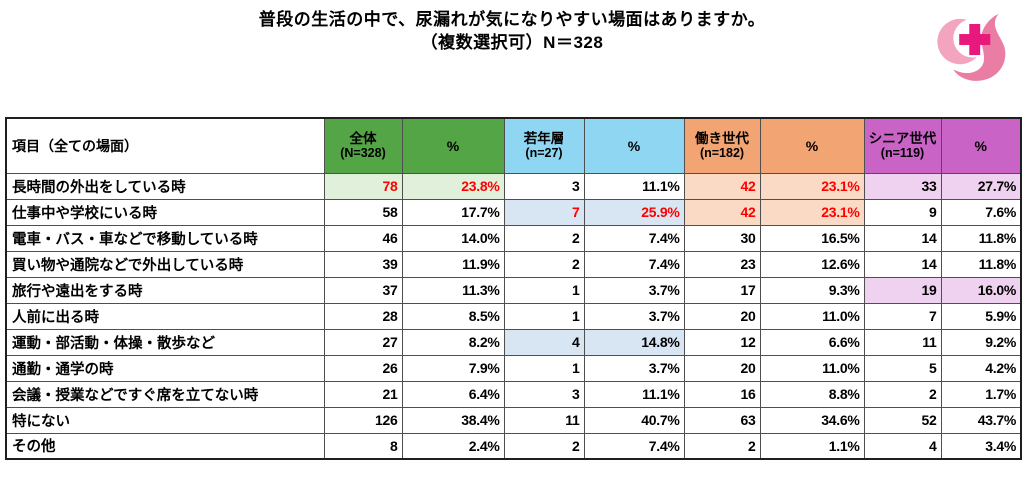 This screenshot has width=1024, height=496. Describe the element at coordinates (165, 446) in the screenshot. I see `row-label: その他` at that location.